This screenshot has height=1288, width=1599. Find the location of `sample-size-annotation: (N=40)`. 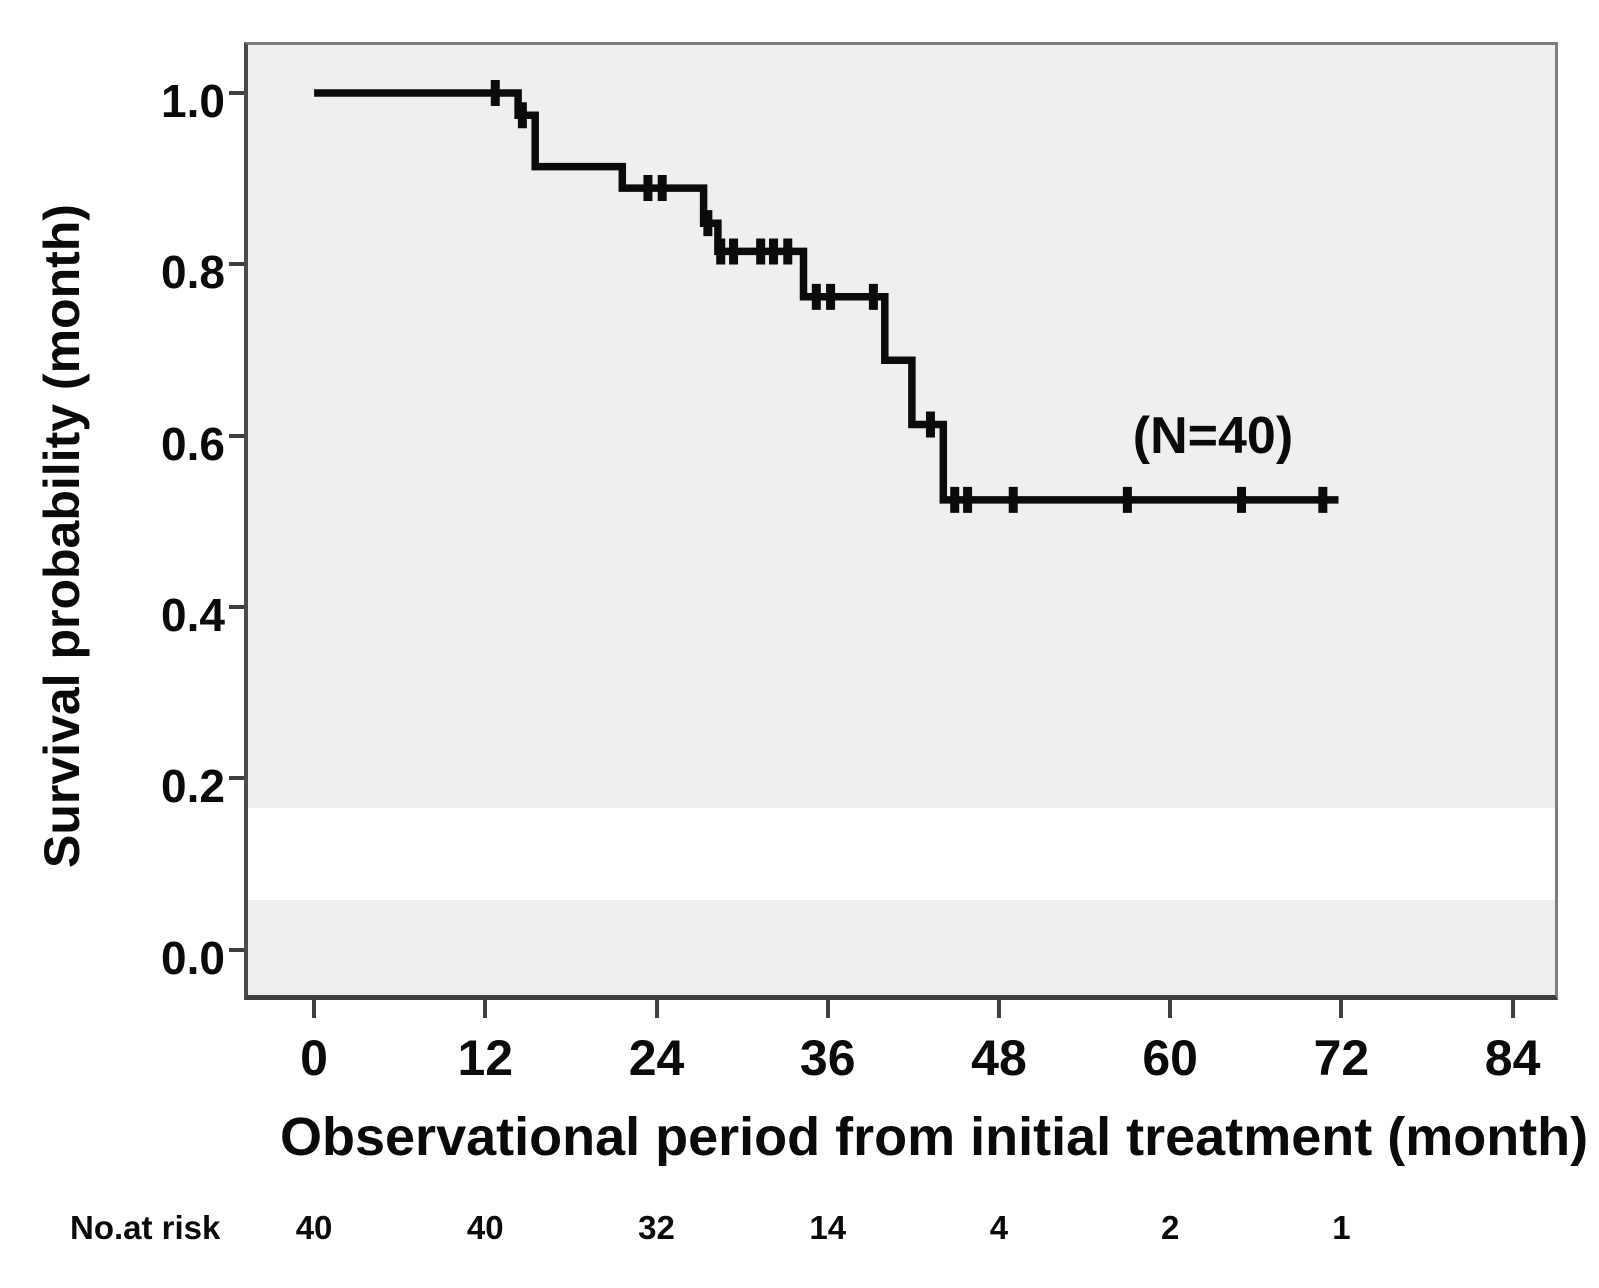

sample-size-annotation: (N=40) is located at coordinates (1213, 435).